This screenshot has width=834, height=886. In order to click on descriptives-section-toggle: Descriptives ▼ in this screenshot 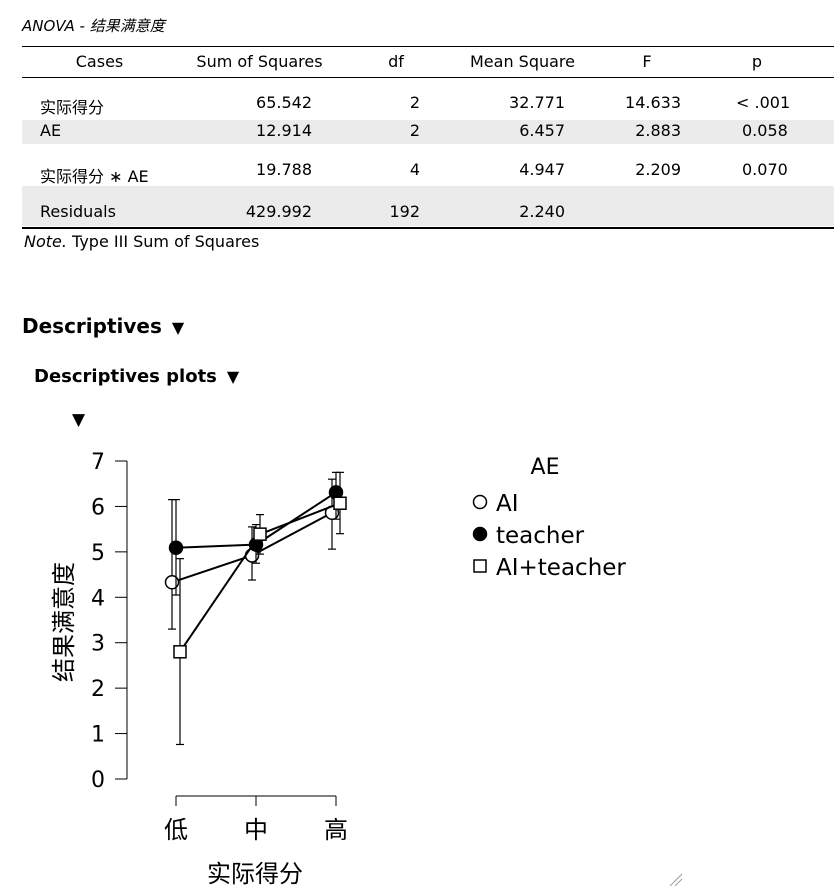, I will do `click(103, 326)`.